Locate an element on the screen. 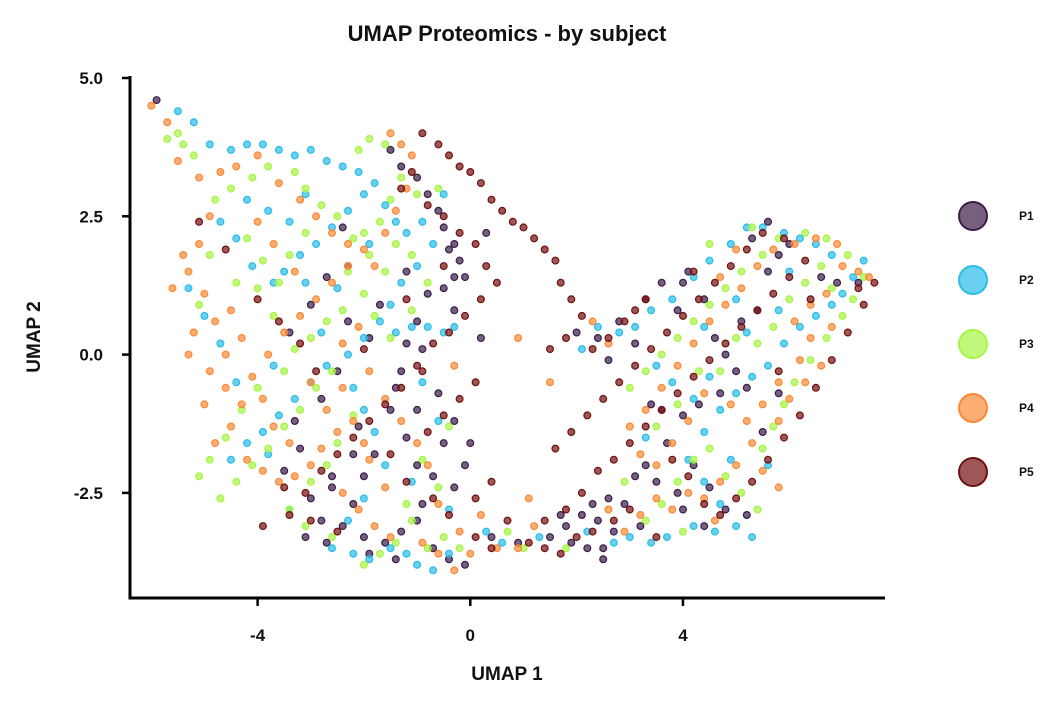 The height and width of the screenshot is (708, 1062). legend-label: P2 is located at coordinates (1026, 280).